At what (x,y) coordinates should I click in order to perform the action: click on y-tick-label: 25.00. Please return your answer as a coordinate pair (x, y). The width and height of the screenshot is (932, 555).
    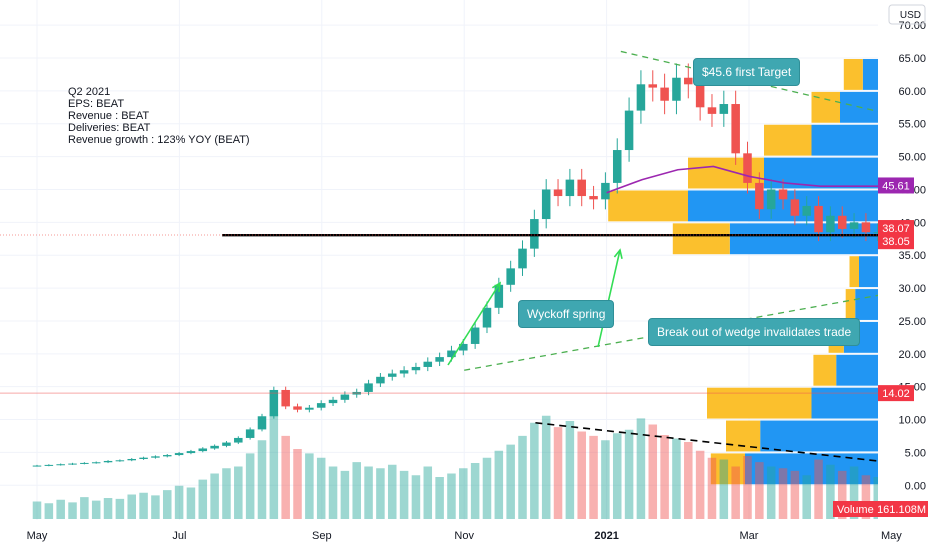
    Looking at the image, I should click on (912, 322).